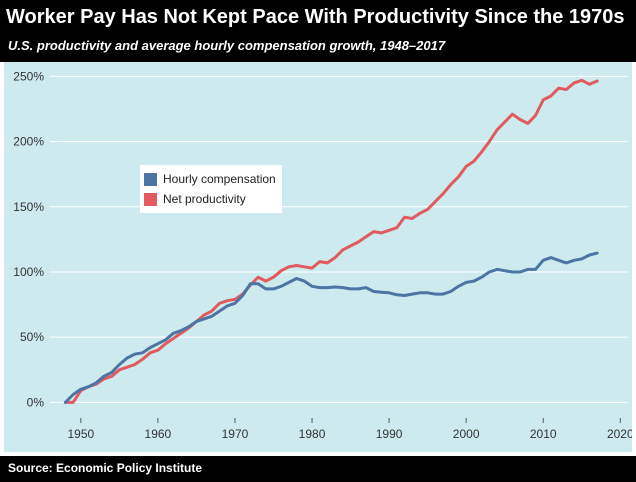 Image resolution: width=636 pixels, height=482 pixels. I want to click on legend-label-compensation: Hourly compensation, so click(219, 179).